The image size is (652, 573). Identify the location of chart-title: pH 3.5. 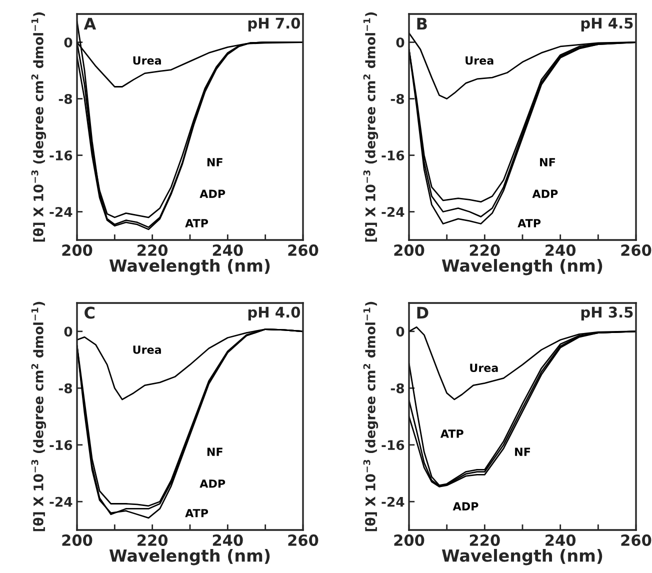
(607, 313).